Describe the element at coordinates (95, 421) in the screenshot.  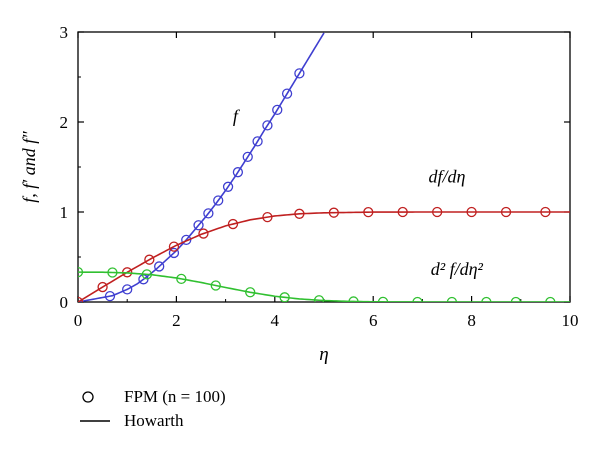
I see `legend-line-marker` at that location.